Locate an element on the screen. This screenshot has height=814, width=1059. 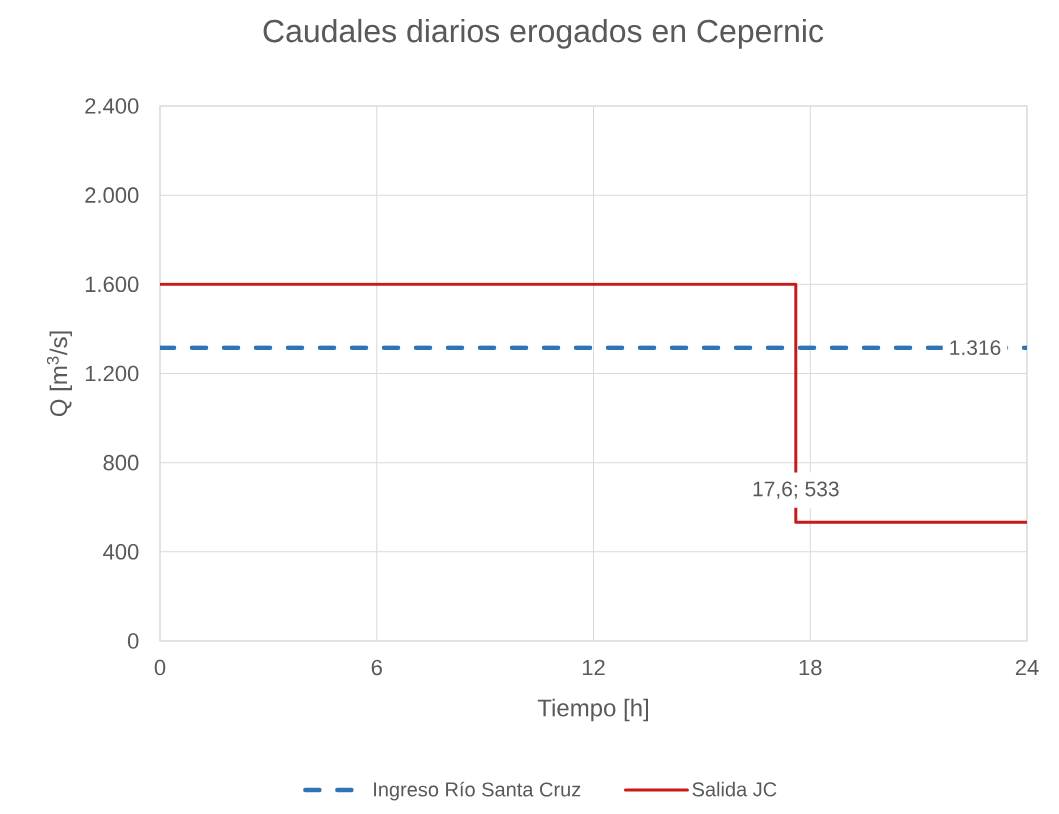
x-tick-label: 12 is located at coordinates (593, 667).